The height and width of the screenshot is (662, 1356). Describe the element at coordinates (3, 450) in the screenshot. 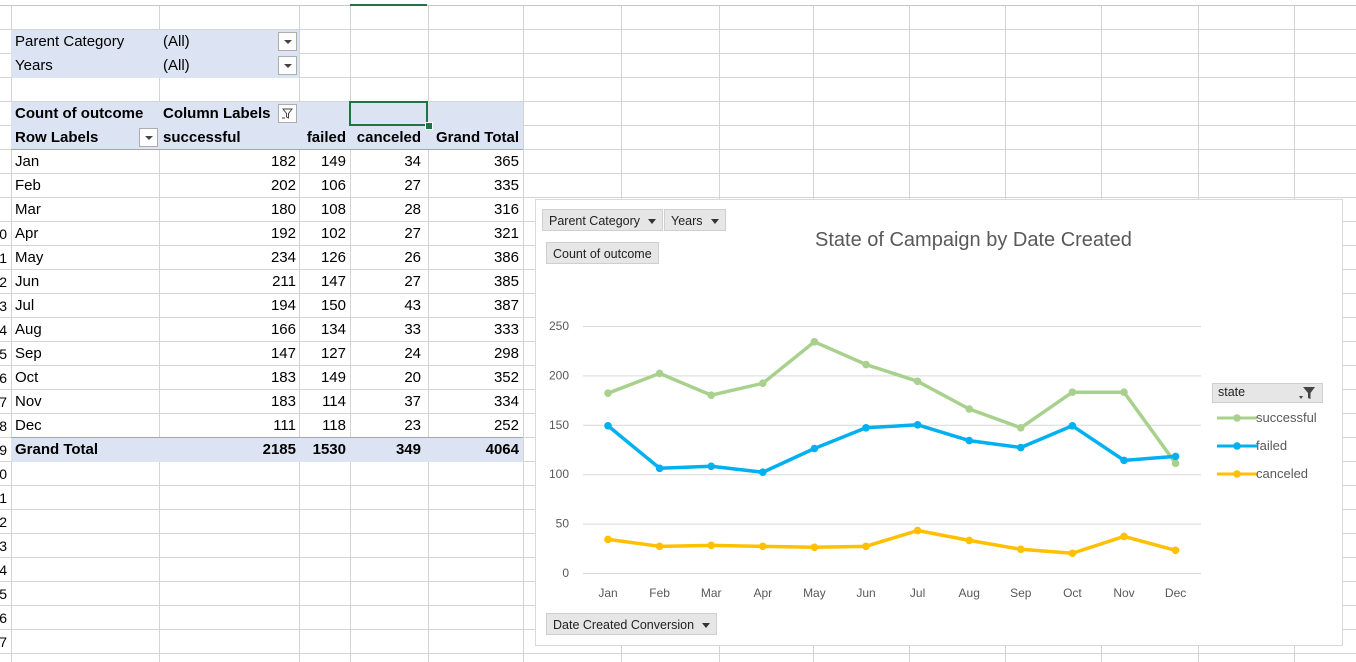

I see `row-number: 9` at that location.